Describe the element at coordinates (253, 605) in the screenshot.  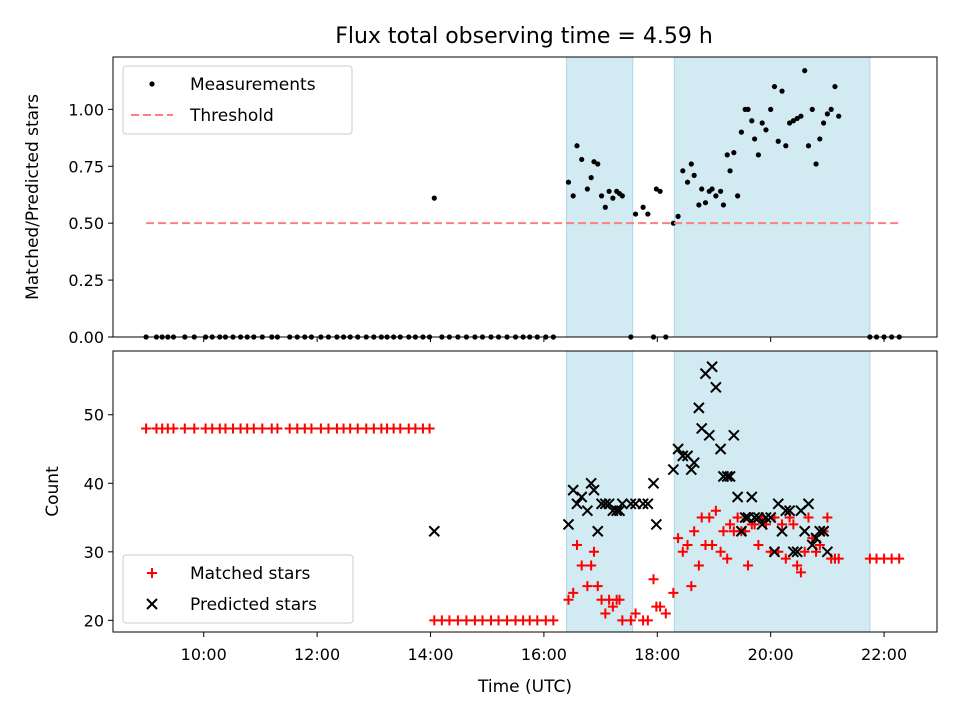
I see `legend-label: Predicted stars` at that location.